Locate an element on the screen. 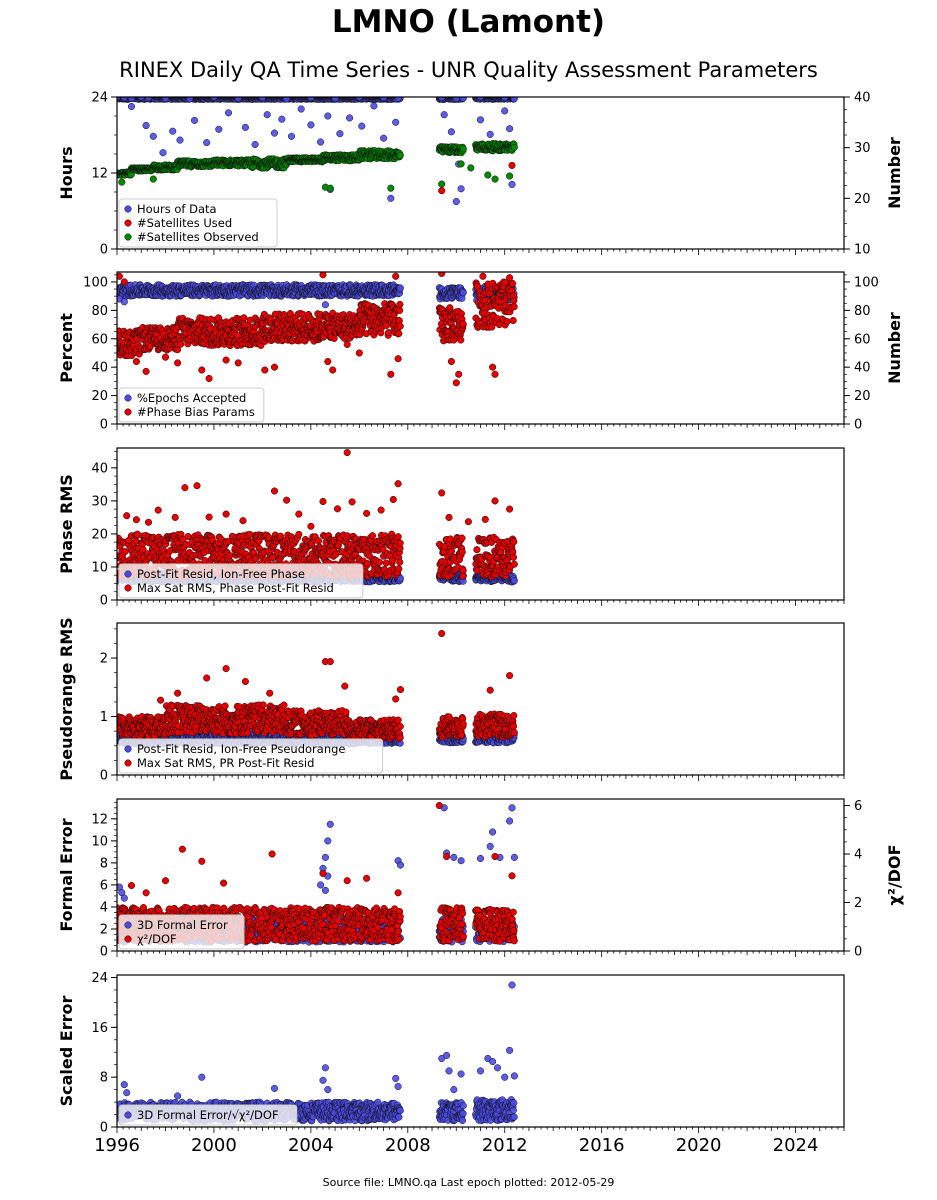 Image resolution: width=937 pixels, height=1200 pixels. legend-entry: Hours of Data is located at coordinates (177, 209).